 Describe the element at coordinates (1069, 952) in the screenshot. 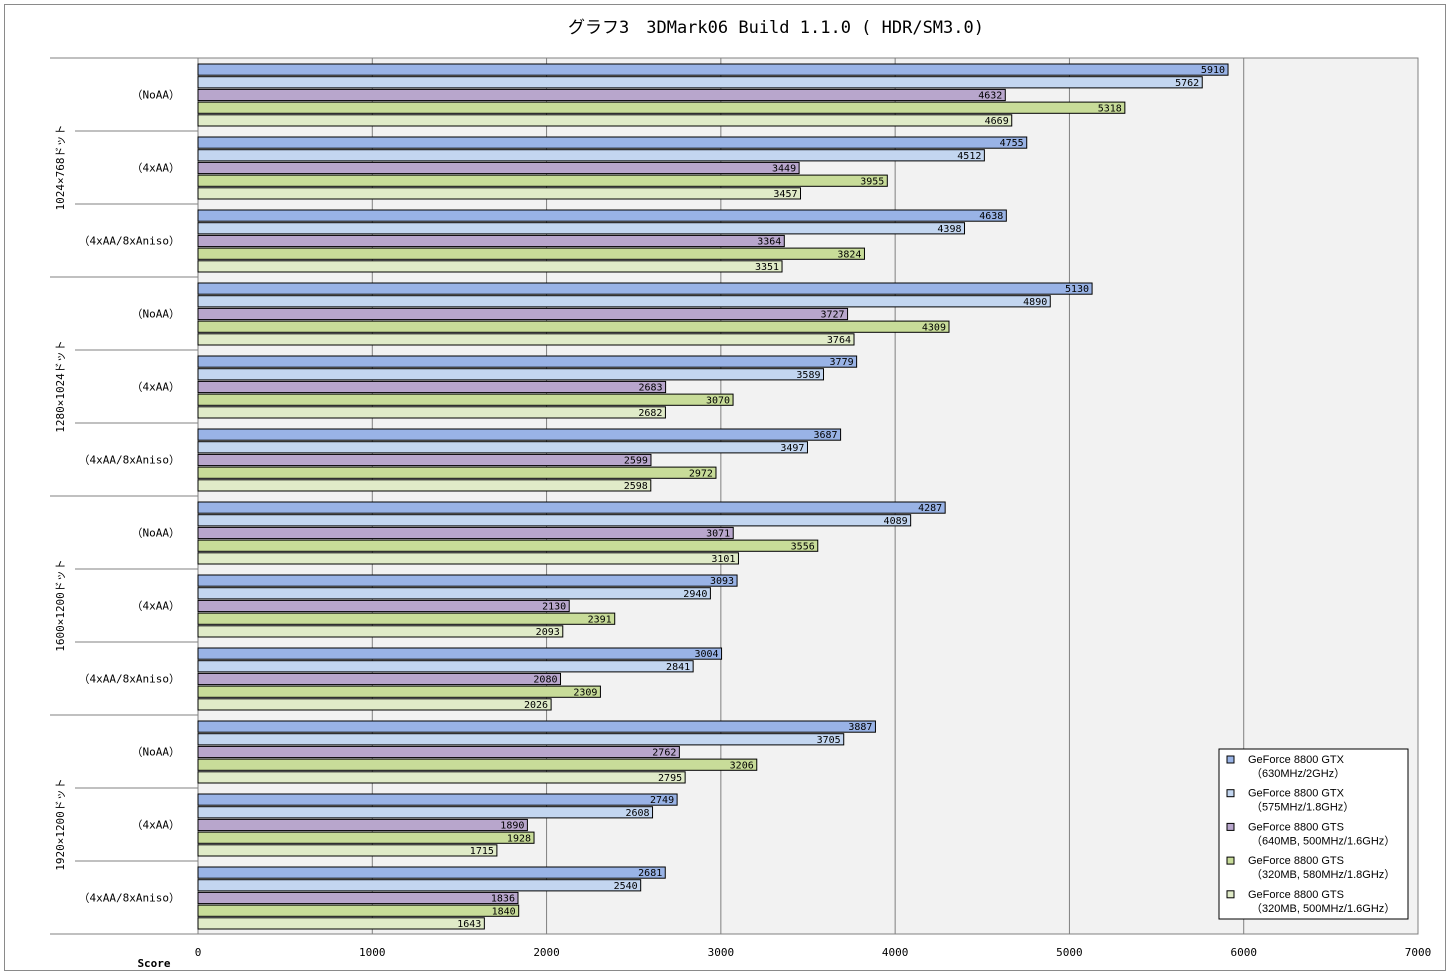

I see `x-tick-label: 5000` at that location.